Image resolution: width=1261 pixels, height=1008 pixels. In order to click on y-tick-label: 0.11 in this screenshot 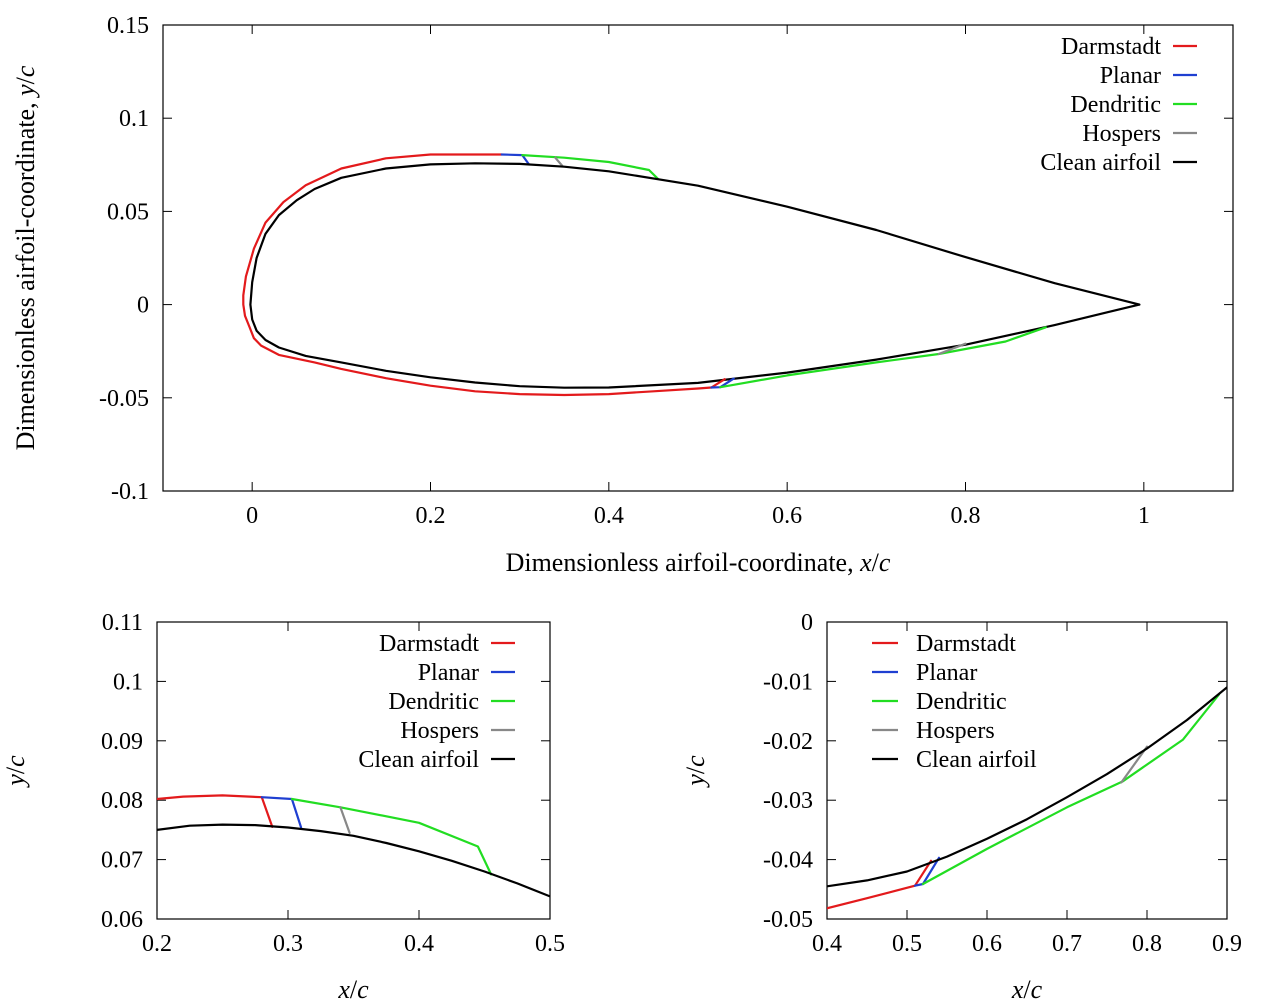, I will do `click(122, 623)`.